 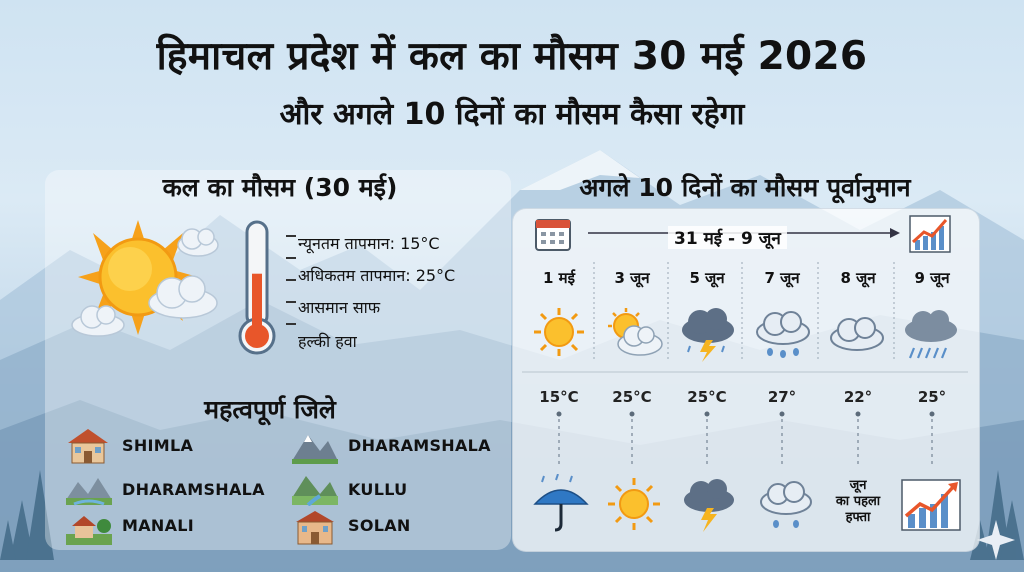 I want to click on day-temp-4: 27°, so click(x=782, y=397).